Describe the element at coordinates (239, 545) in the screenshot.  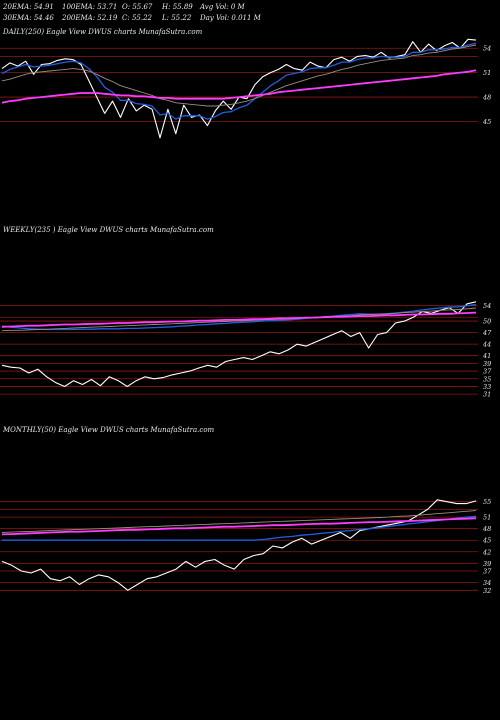
I see `monthly-price-line` at that location.